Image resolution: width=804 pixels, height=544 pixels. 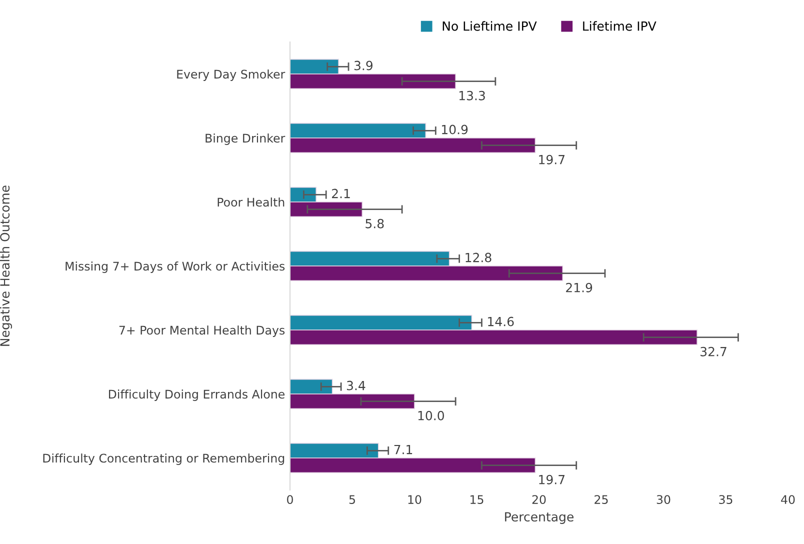 What do you see at coordinates (472, 95) in the screenshot?
I see `data-label: 13.3` at bounding box center [472, 95].